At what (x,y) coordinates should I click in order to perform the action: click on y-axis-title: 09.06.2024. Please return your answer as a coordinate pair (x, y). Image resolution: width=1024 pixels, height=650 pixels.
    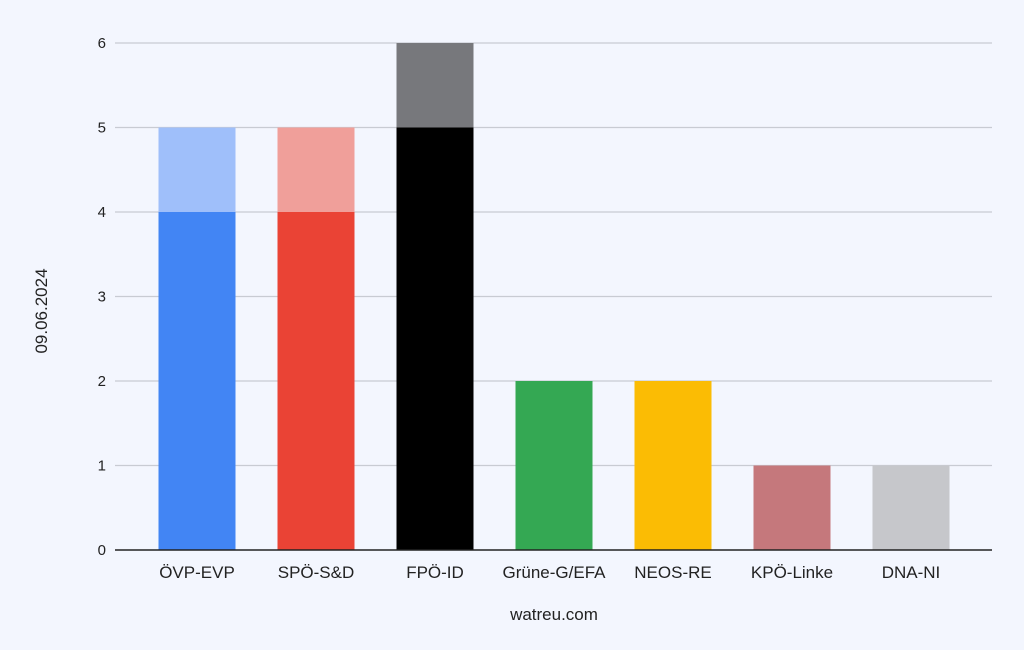
    Looking at the image, I should click on (41, 310).